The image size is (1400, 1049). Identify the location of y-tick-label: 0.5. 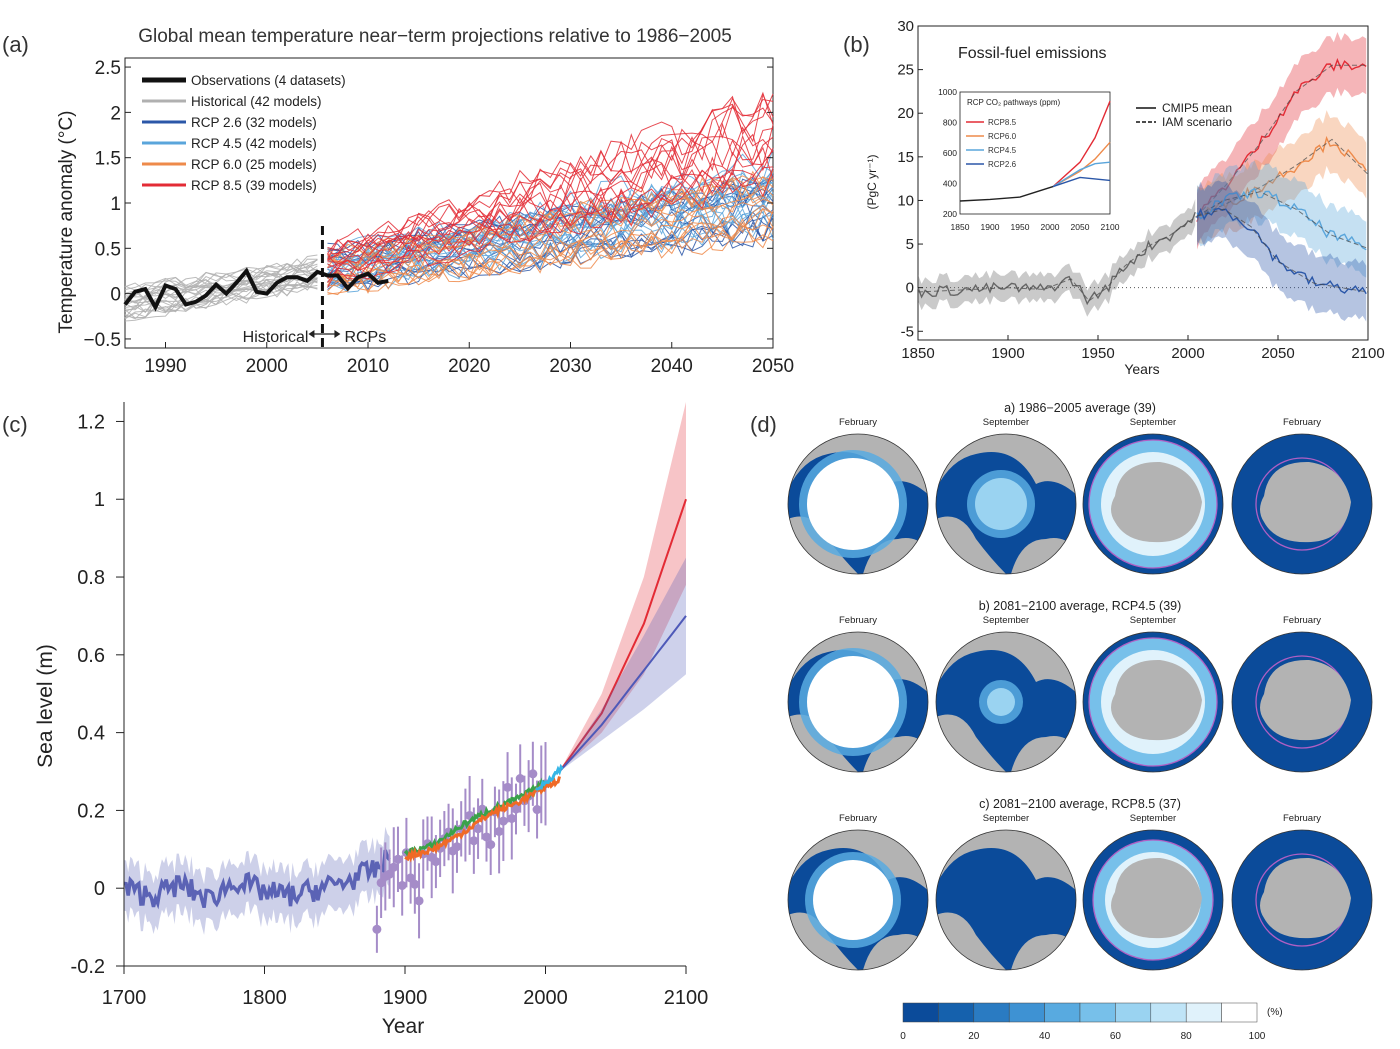
(108, 249).